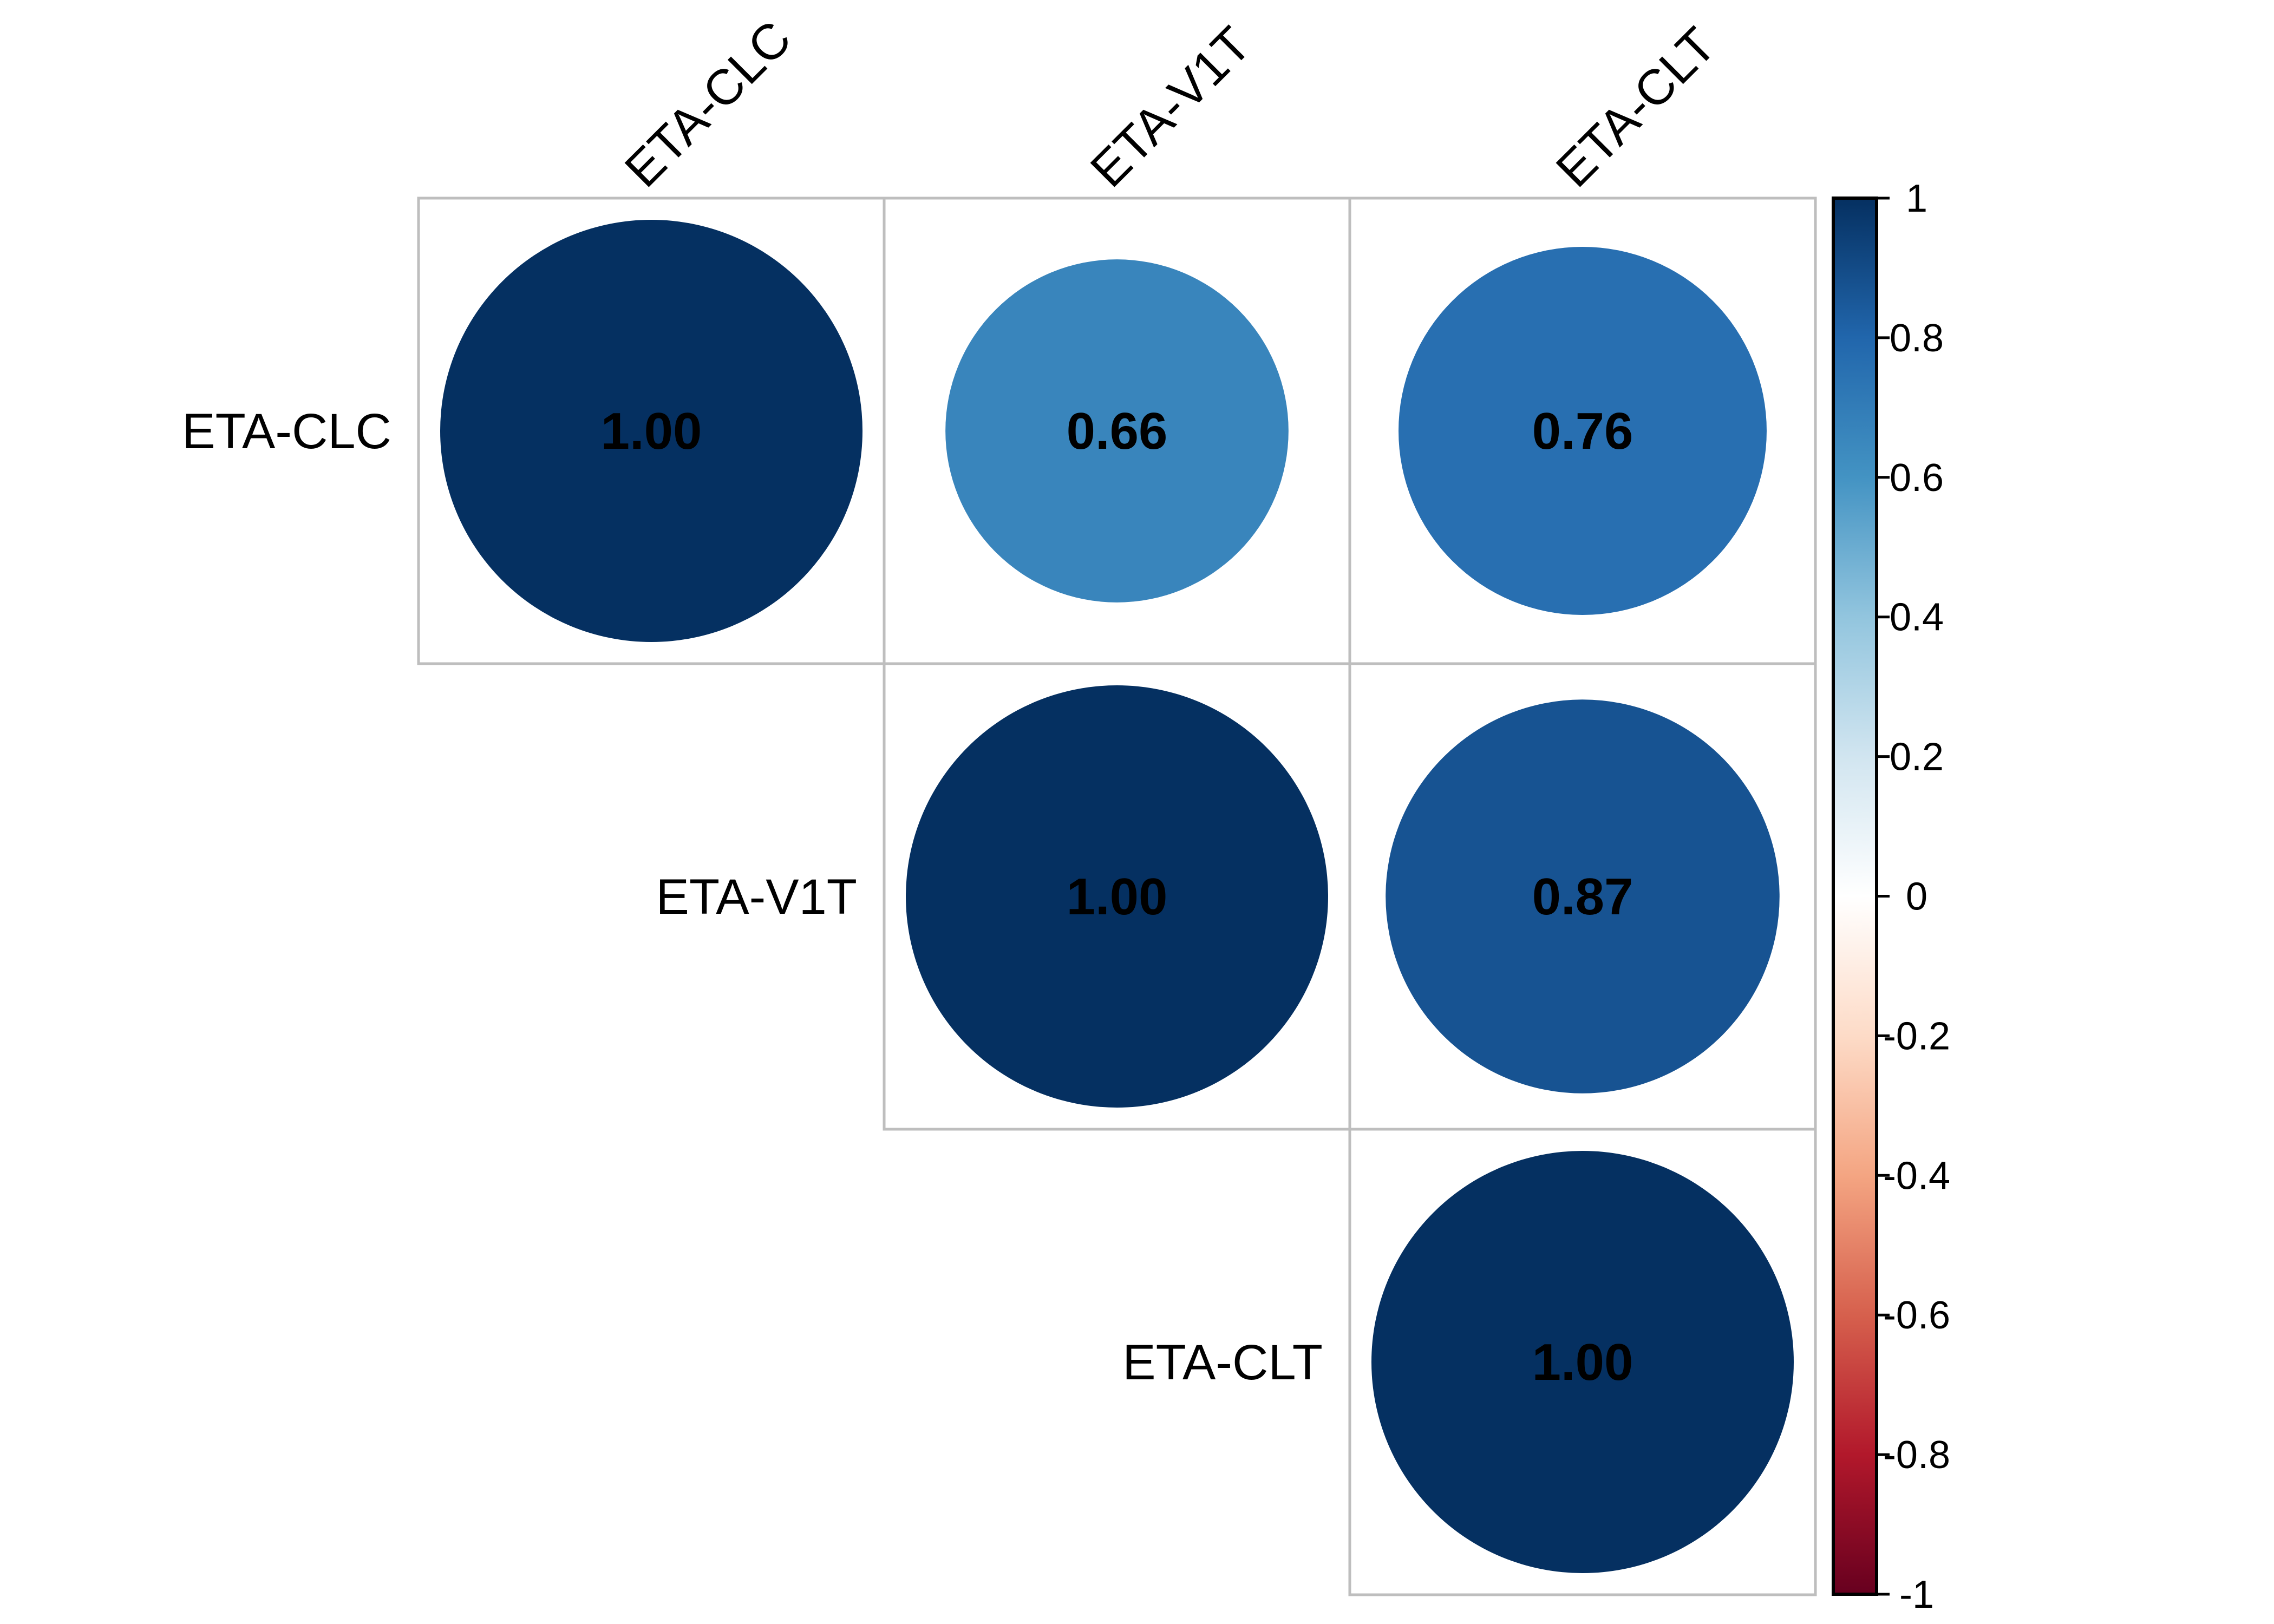  I want to click on column-label: ETA-CLC, so click(709, 104).